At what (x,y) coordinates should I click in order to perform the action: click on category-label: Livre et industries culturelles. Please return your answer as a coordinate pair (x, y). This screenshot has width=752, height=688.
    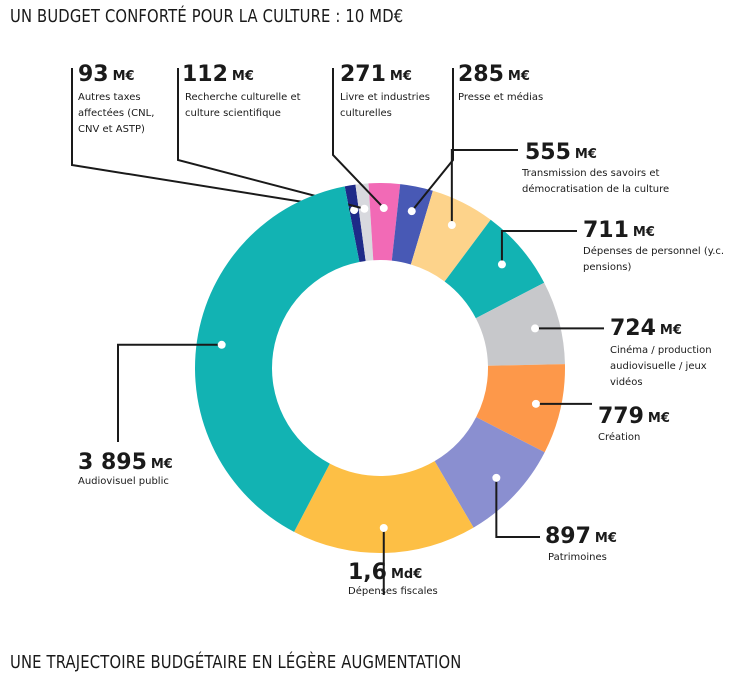
    Looking at the image, I should click on (385, 105).